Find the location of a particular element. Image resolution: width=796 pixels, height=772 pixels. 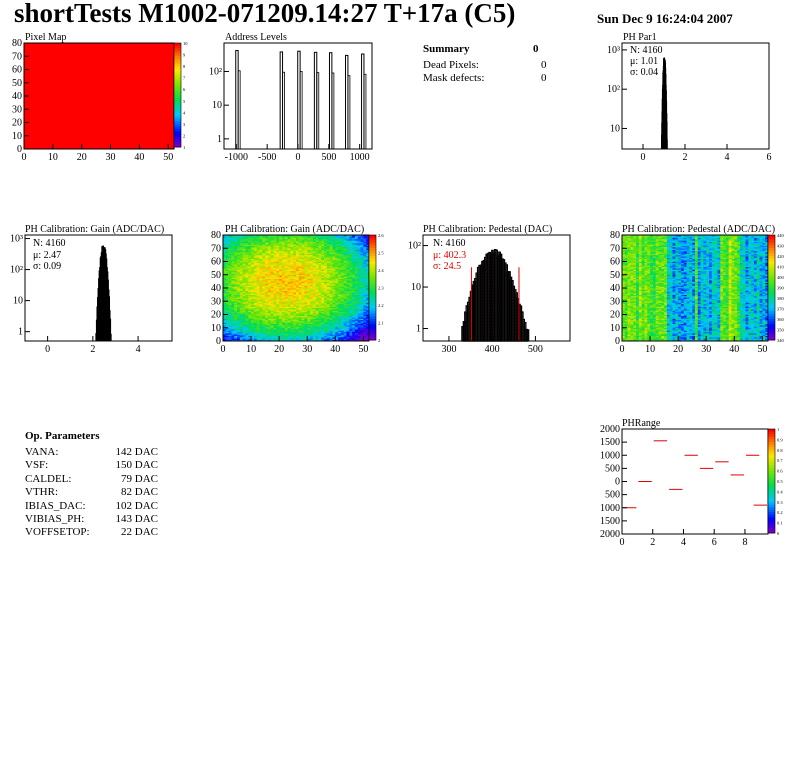

x-tick-label: 40 is located at coordinates (335, 349).